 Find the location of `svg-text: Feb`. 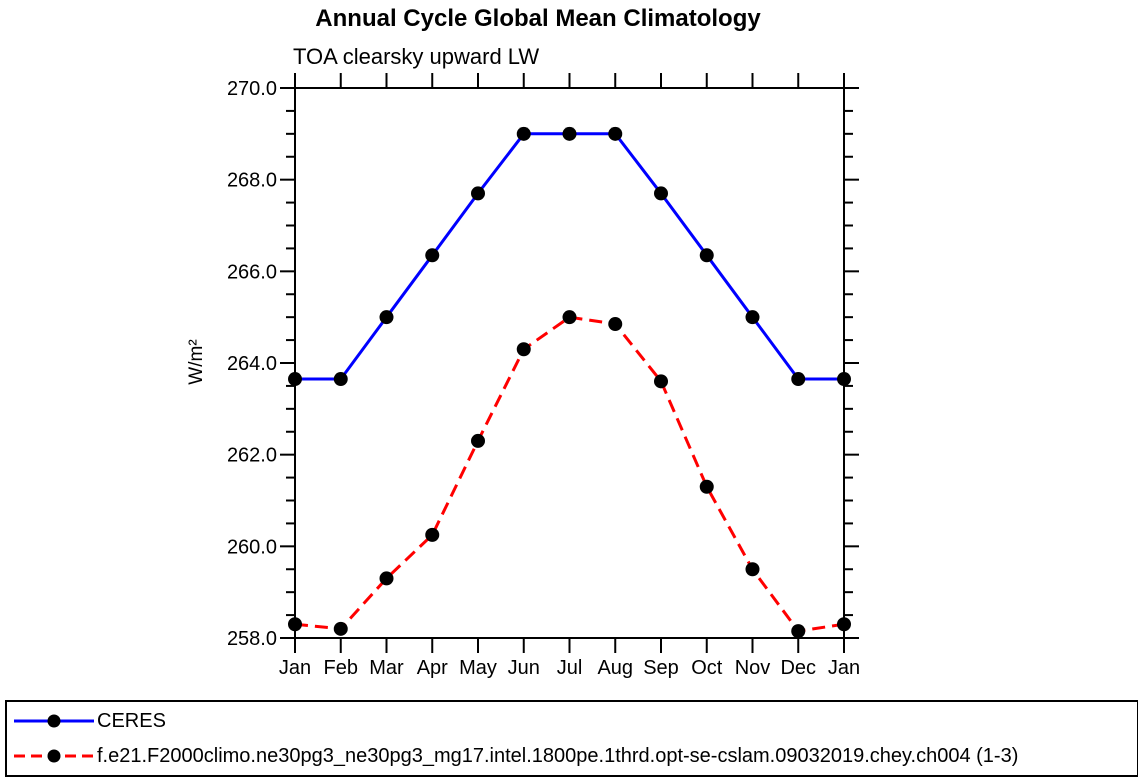

svg-text: Feb is located at coordinates (341, 668).